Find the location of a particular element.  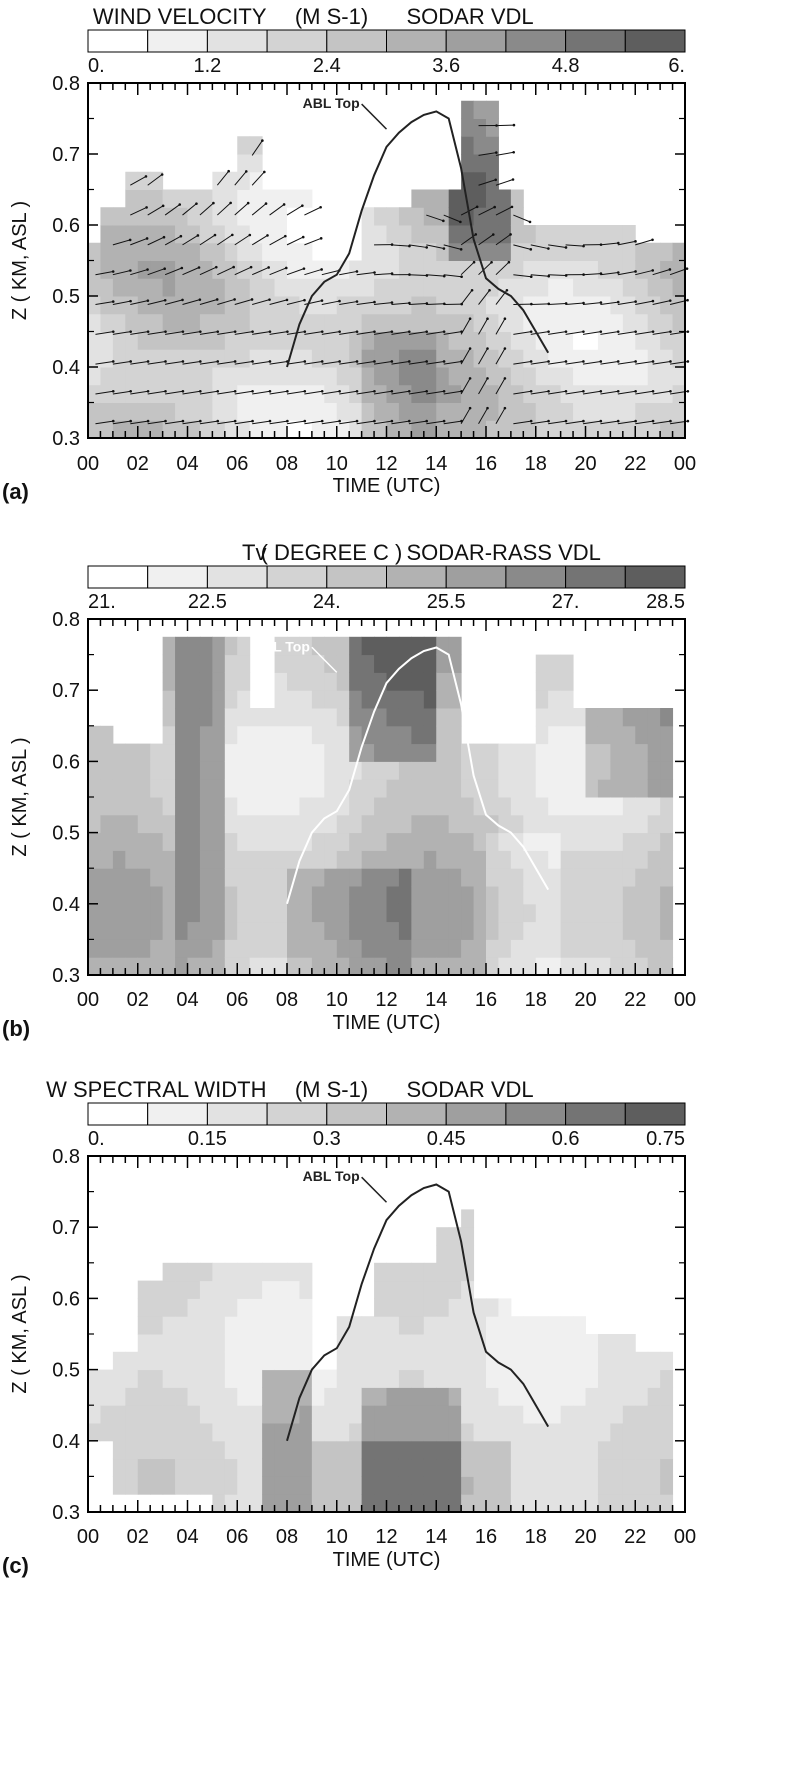

abl-top-label: ABL Top is located at coordinates (281, 646).